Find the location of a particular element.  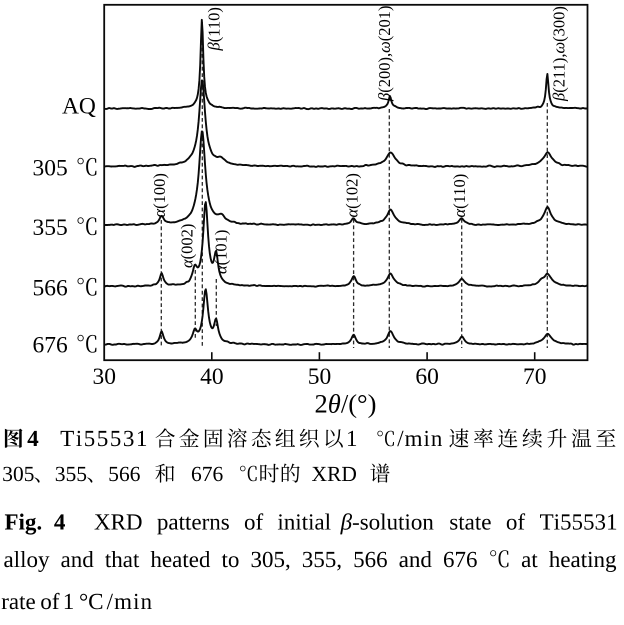

svg-text: α(101) is located at coordinates (221, 252).